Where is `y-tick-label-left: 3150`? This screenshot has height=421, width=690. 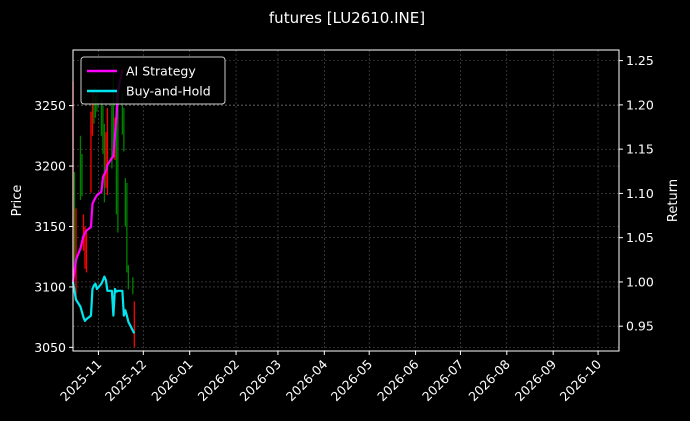 y-tick-label-left: 3150 is located at coordinates (50, 226).